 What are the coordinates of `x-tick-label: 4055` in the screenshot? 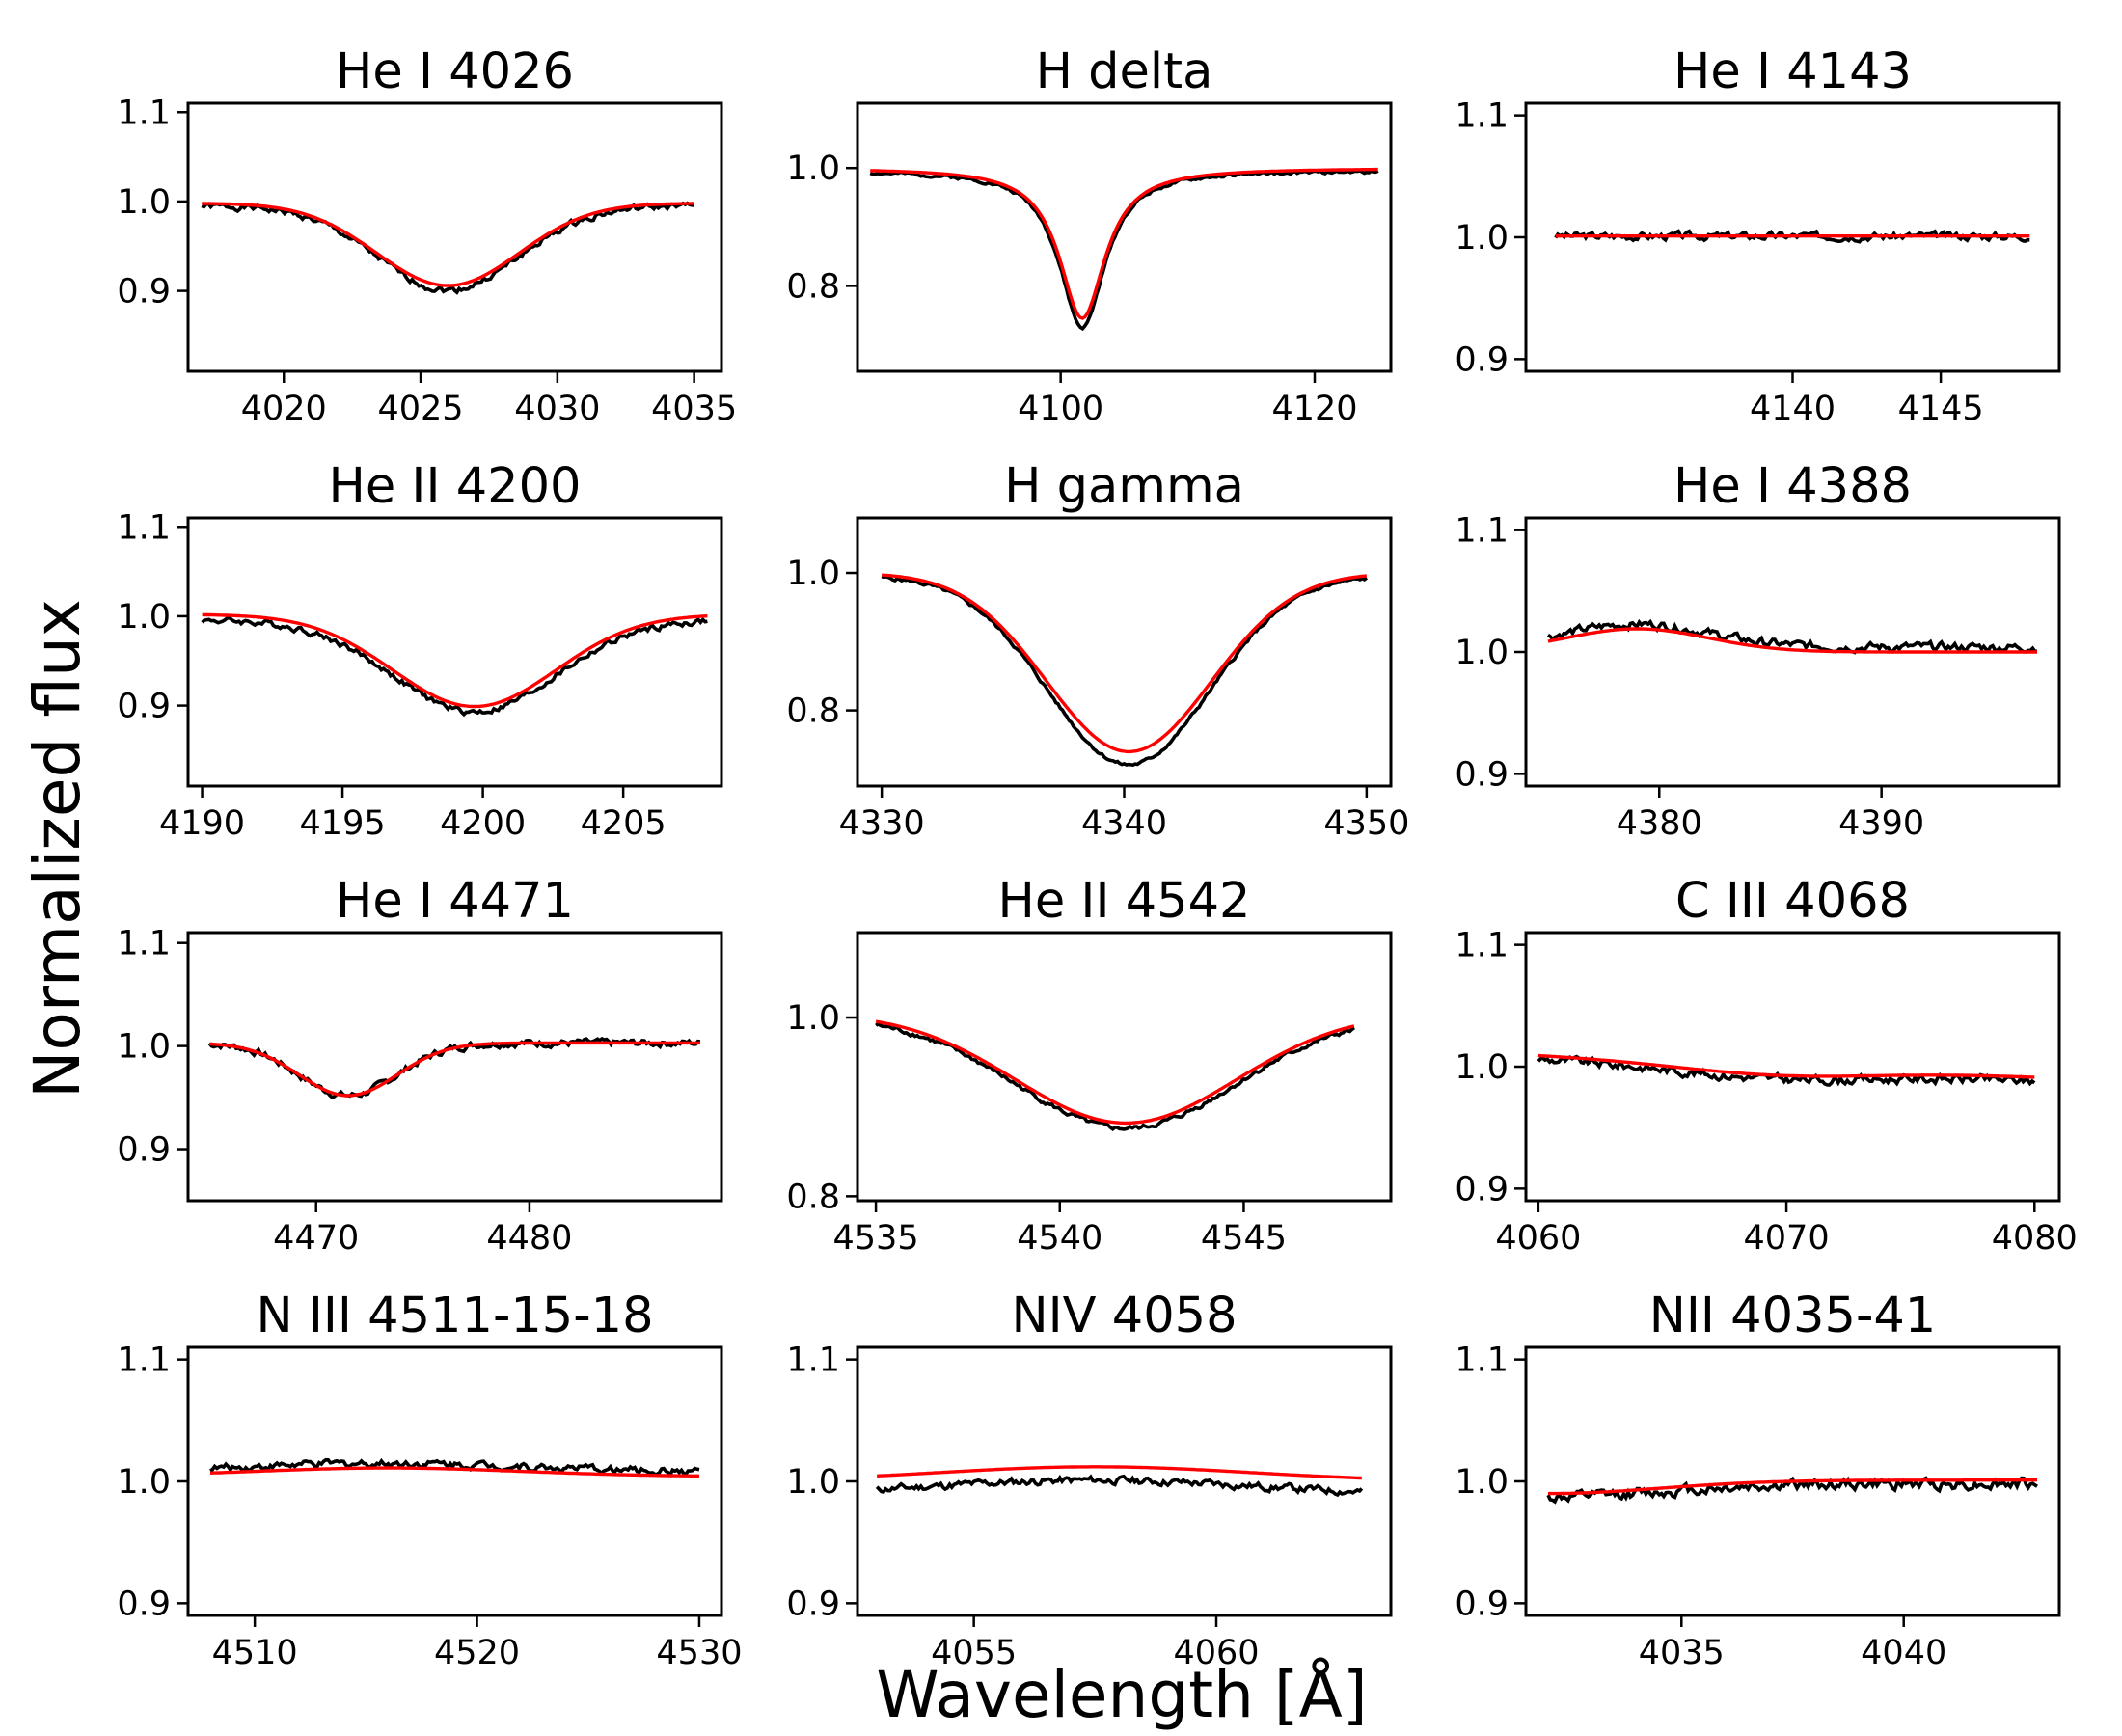 It's located at (974, 1653).